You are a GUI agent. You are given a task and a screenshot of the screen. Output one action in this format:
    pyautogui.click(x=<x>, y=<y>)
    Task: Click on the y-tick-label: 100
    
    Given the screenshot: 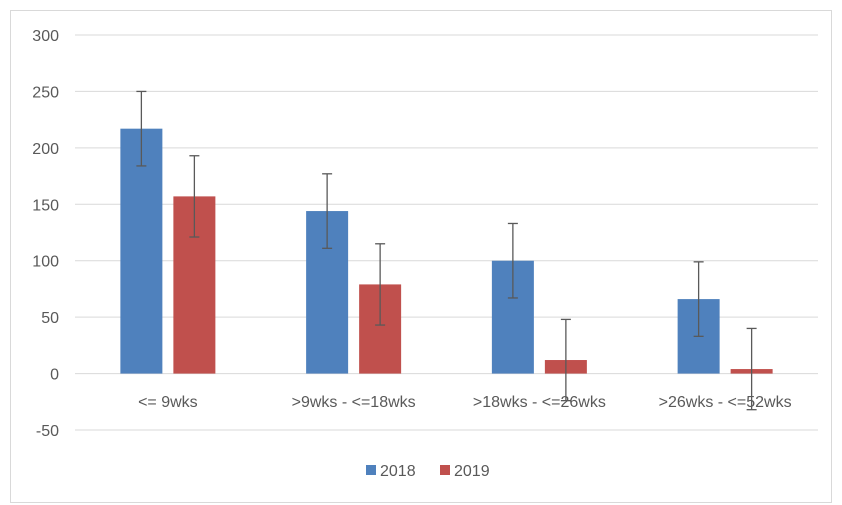 What is the action you would take?
    pyautogui.click(x=45, y=262)
    